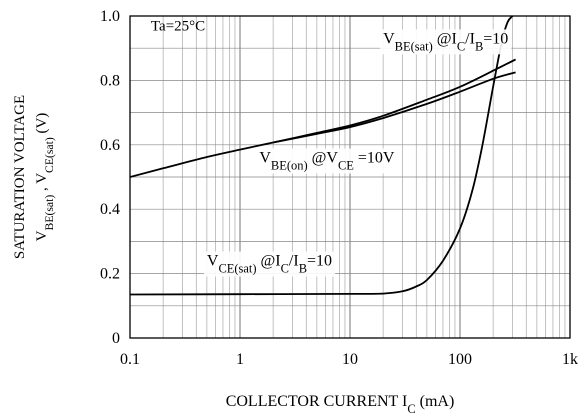 Image resolution: width=580 pixels, height=416 pixels. What do you see at coordinates (240, 359) in the screenshot?
I see `x-tick-label: 1` at bounding box center [240, 359].